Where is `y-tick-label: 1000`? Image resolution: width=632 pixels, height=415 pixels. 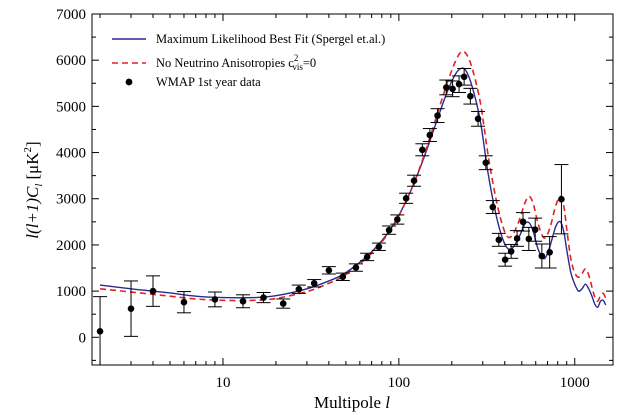 y-tick-label: 1000 is located at coordinates (71, 292).